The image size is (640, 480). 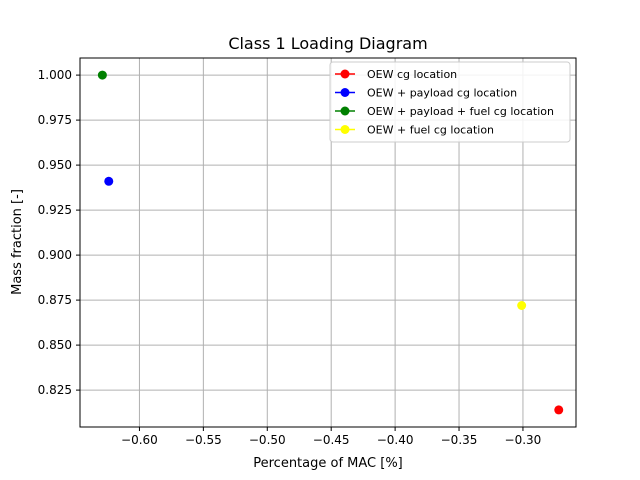 What do you see at coordinates (460, 111) in the screenshot?
I see `legend-label: OEW + payload + fuel cg location` at bounding box center [460, 111].